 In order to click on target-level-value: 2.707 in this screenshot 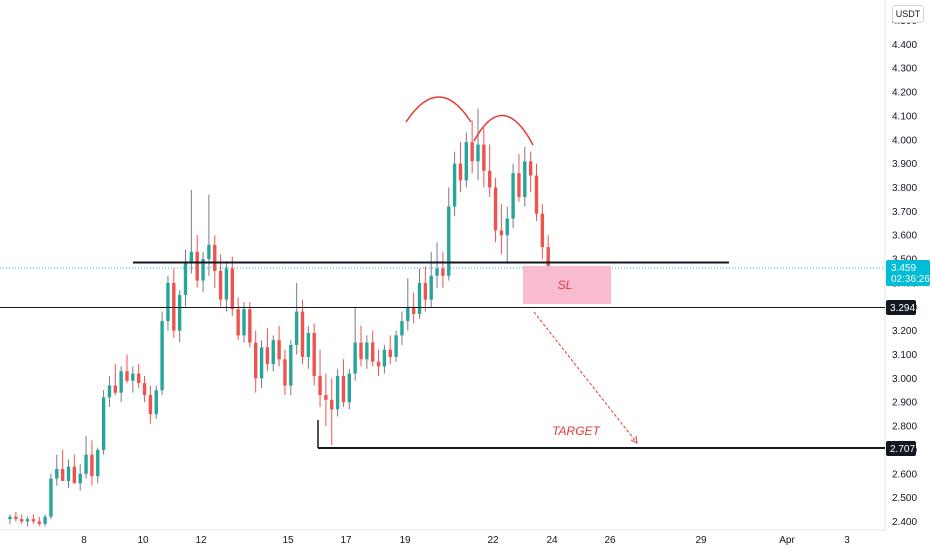, I will do `click(902, 449)`.